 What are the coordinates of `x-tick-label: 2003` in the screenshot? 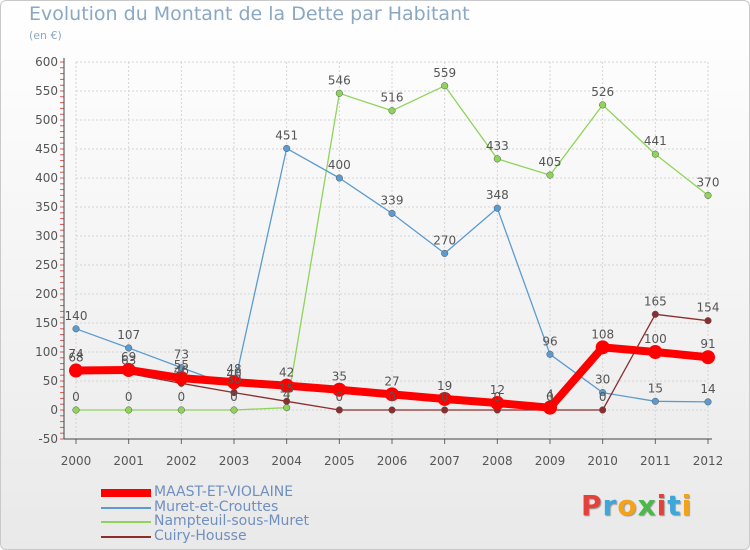 It's located at (234, 461).